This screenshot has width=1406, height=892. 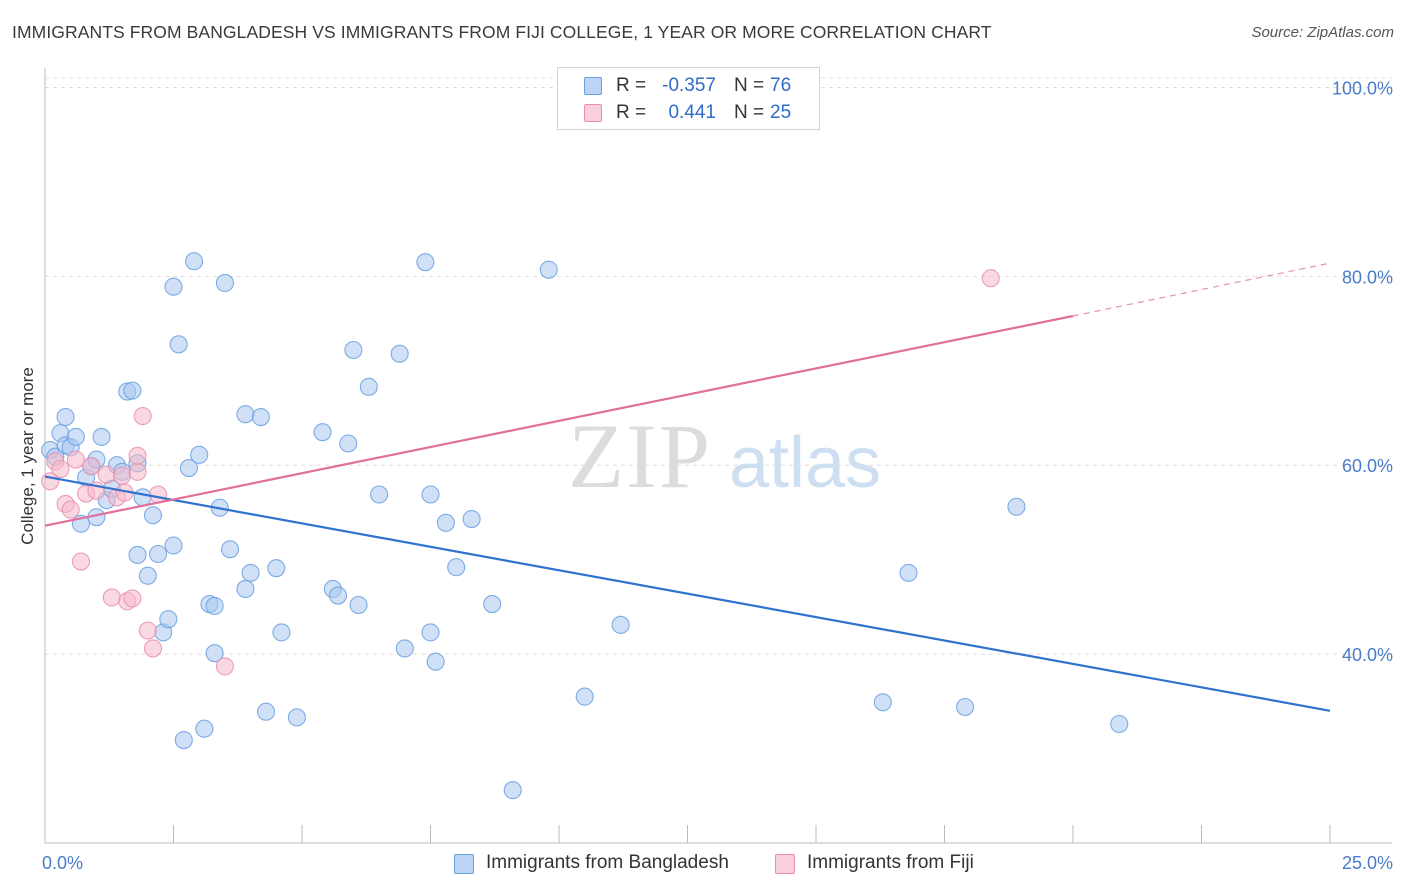 What do you see at coordinates (640, 456) in the screenshot?
I see `watermark-zip: ZIP` at bounding box center [640, 456].